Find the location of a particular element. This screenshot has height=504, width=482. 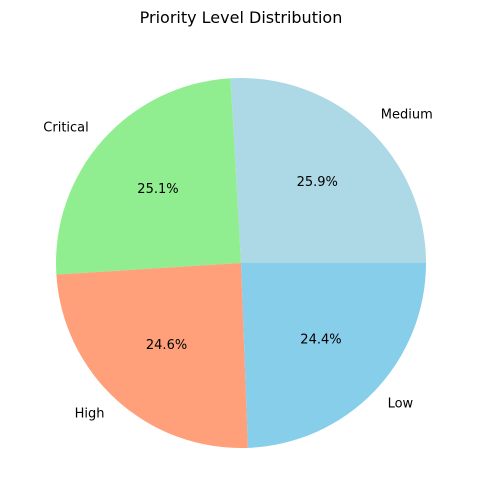

pie-slice-critical is located at coordinates (148, 176).